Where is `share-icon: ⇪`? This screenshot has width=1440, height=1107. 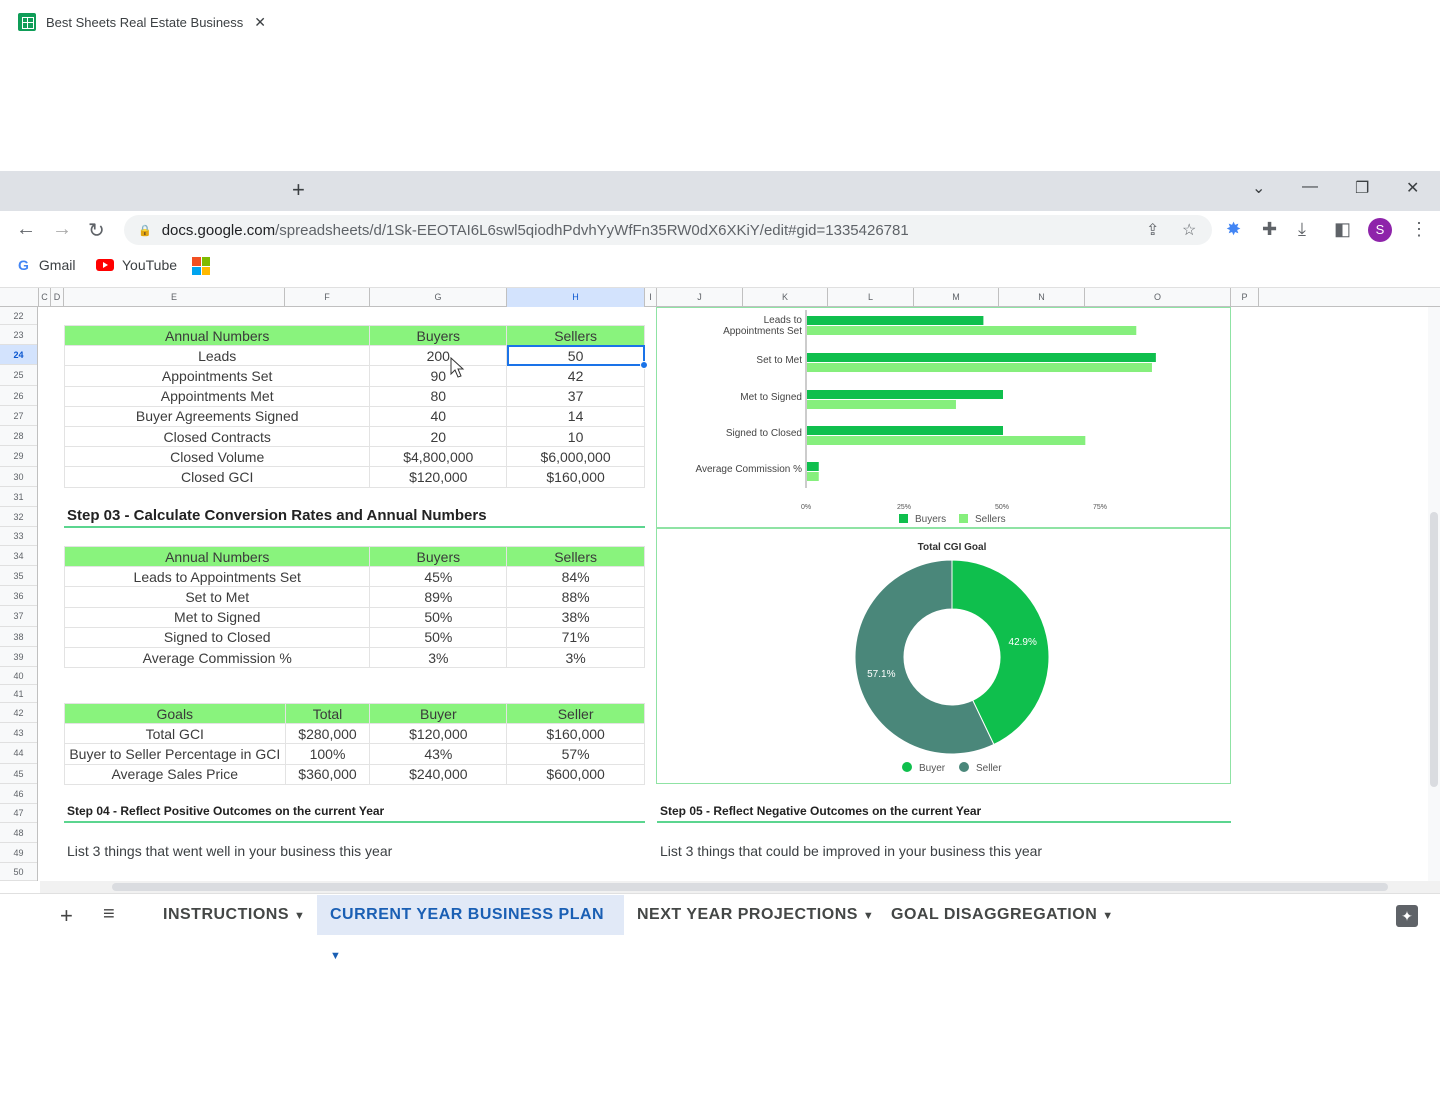
share-icon: ⇪ is located at coordinates (1153, 230).